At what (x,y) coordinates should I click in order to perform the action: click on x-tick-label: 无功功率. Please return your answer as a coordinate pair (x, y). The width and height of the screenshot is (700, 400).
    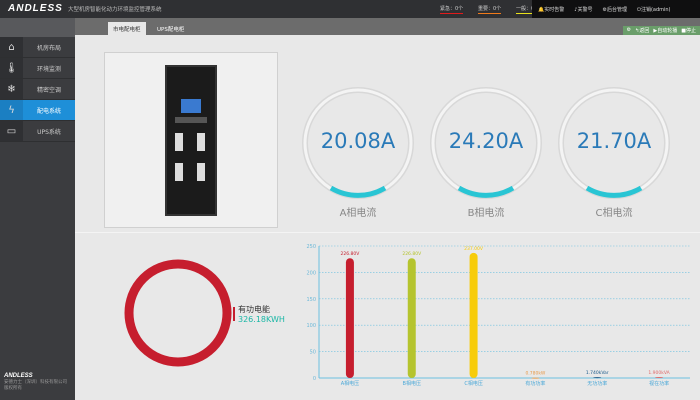
    Looking at the image, I should click on (597, 383).